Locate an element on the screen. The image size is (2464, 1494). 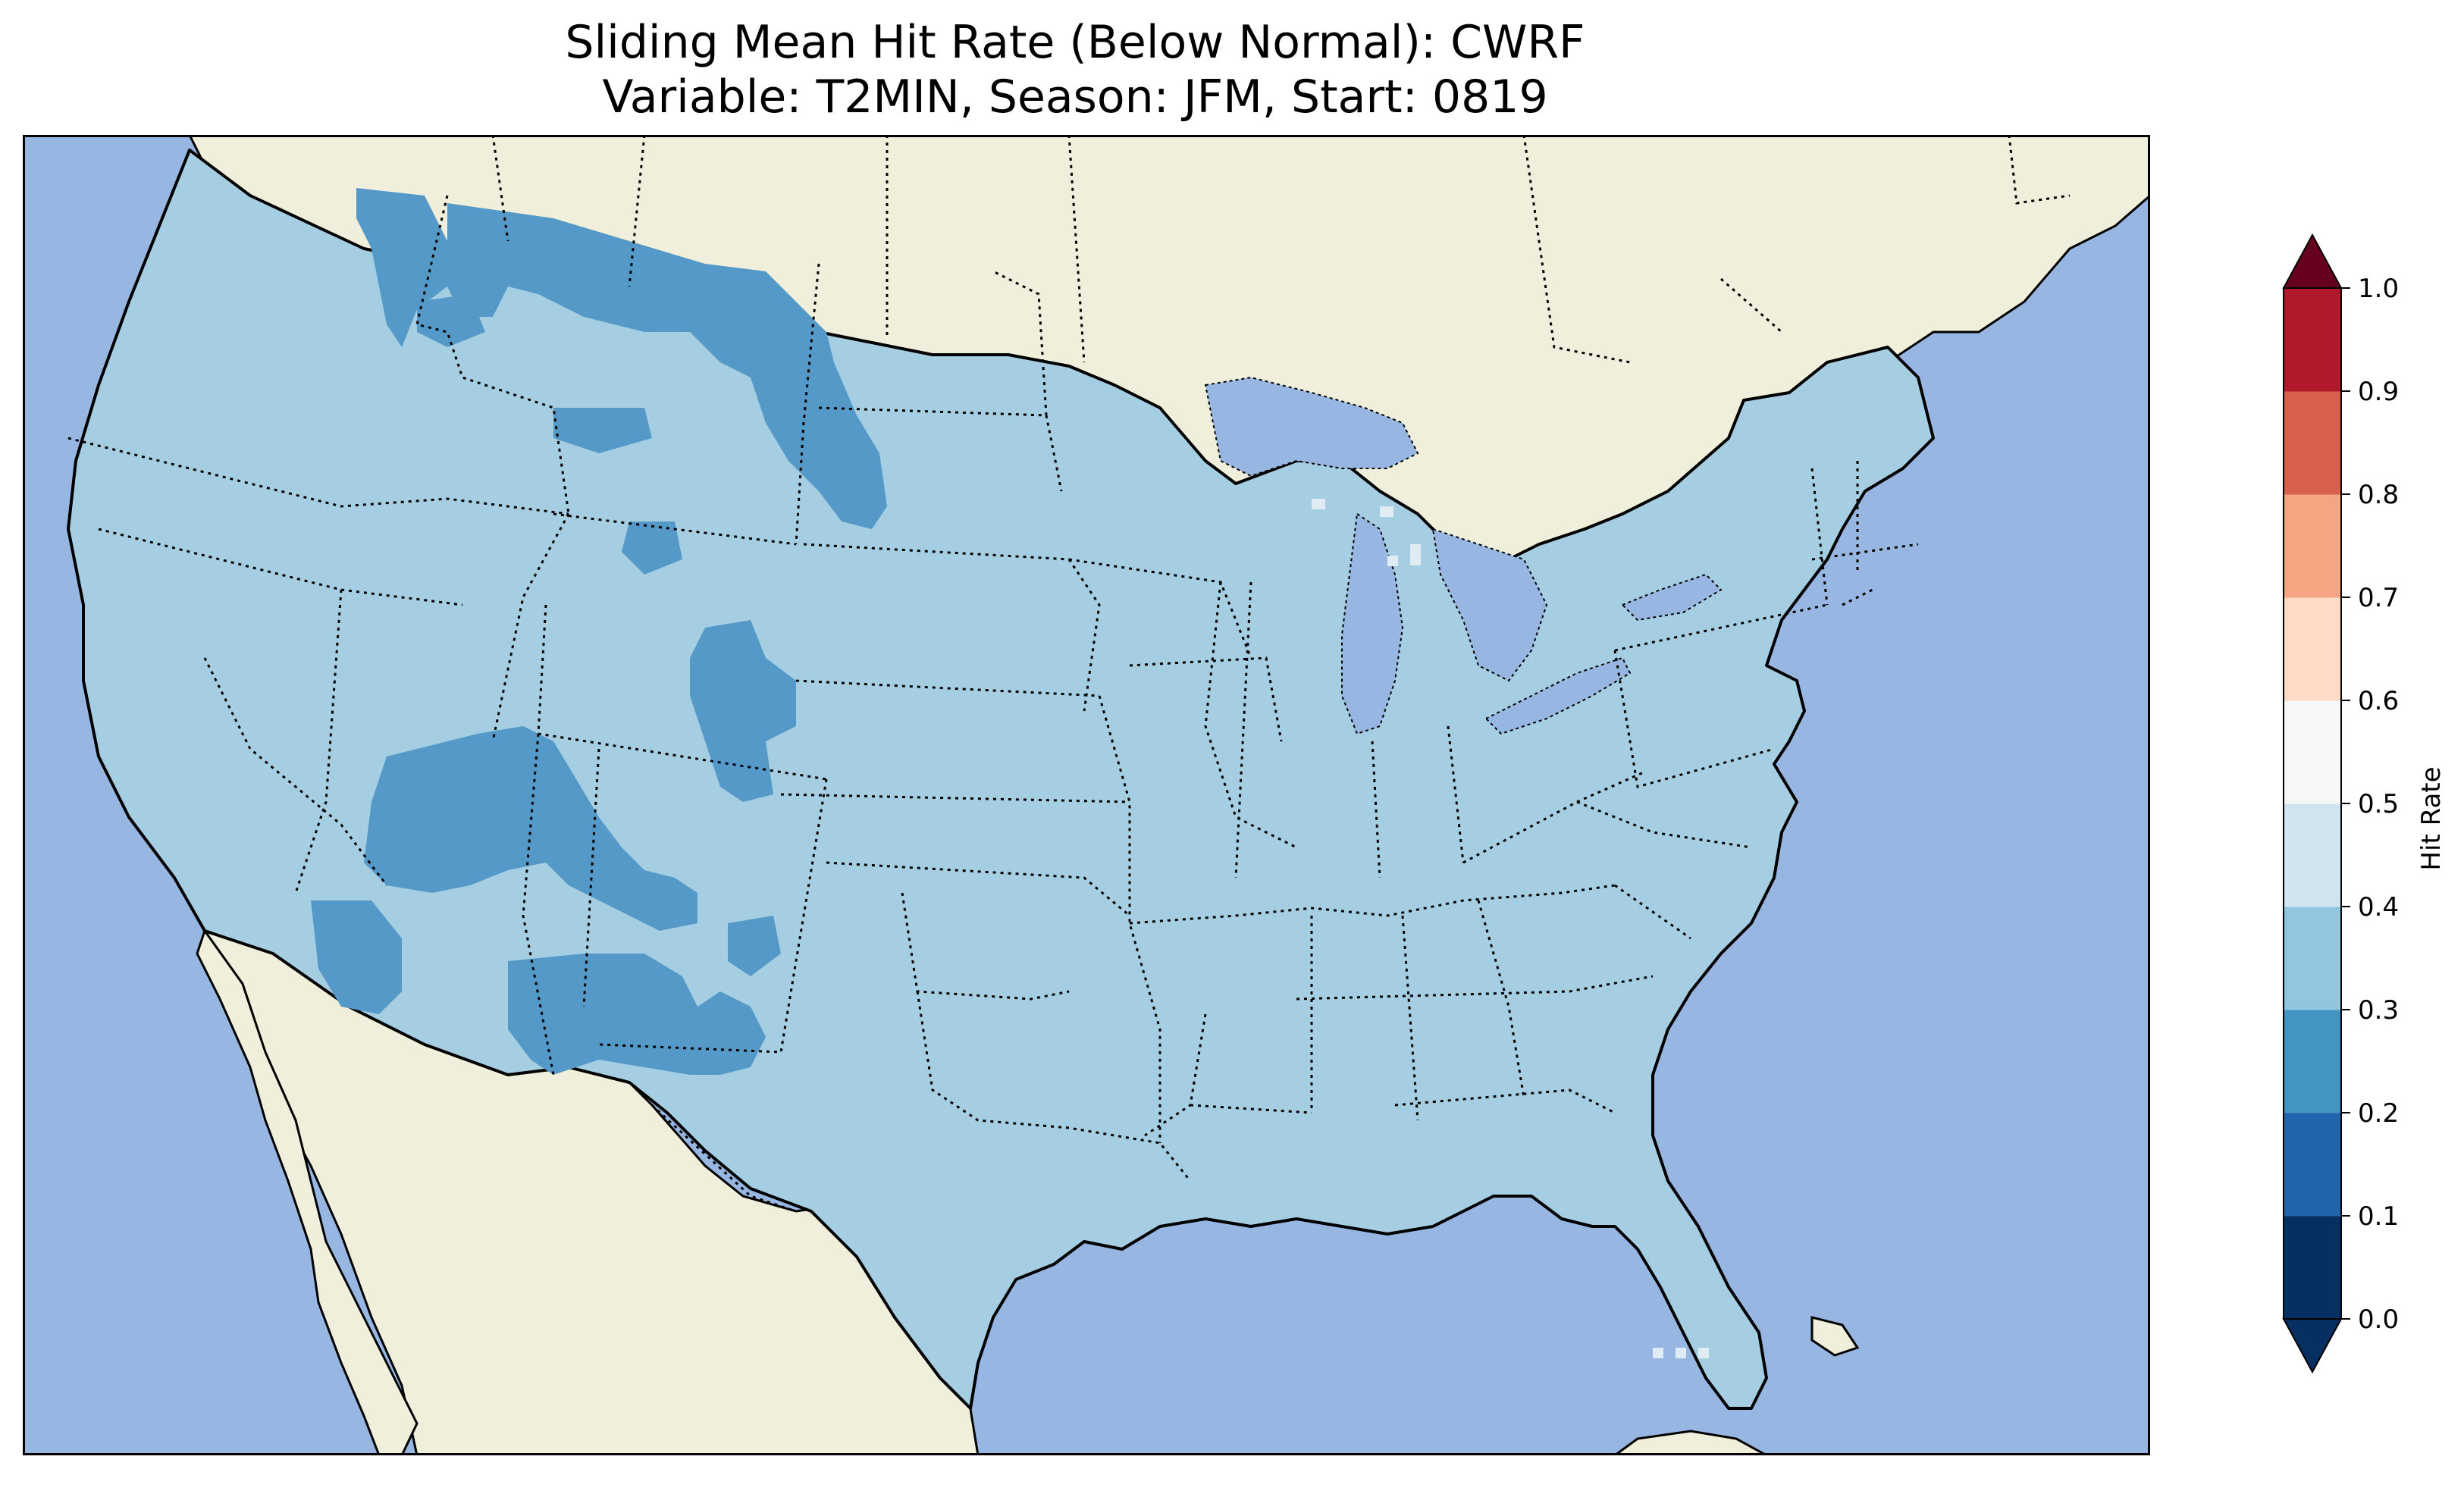
colorbar-tick-label: 0.2 is located at coordinates (2378, 1113).